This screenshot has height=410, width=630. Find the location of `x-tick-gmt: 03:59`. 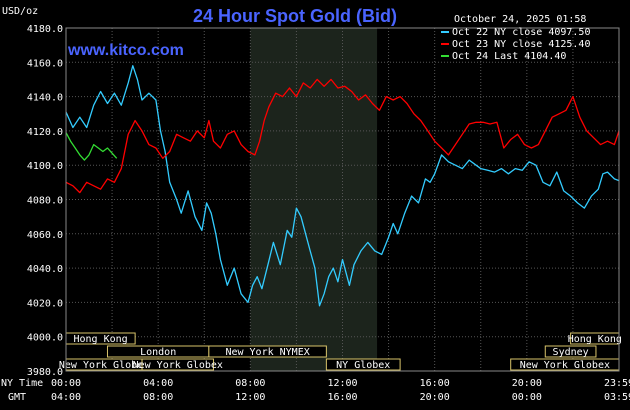

x-tick-gmt: 03:59 is located at coordinates (617, 397).